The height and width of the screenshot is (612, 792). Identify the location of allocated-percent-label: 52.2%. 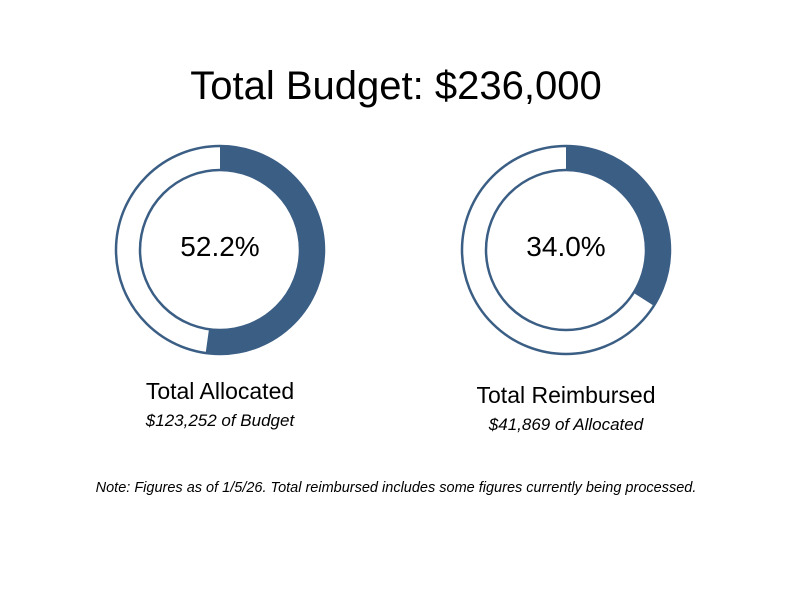
(220, 246).